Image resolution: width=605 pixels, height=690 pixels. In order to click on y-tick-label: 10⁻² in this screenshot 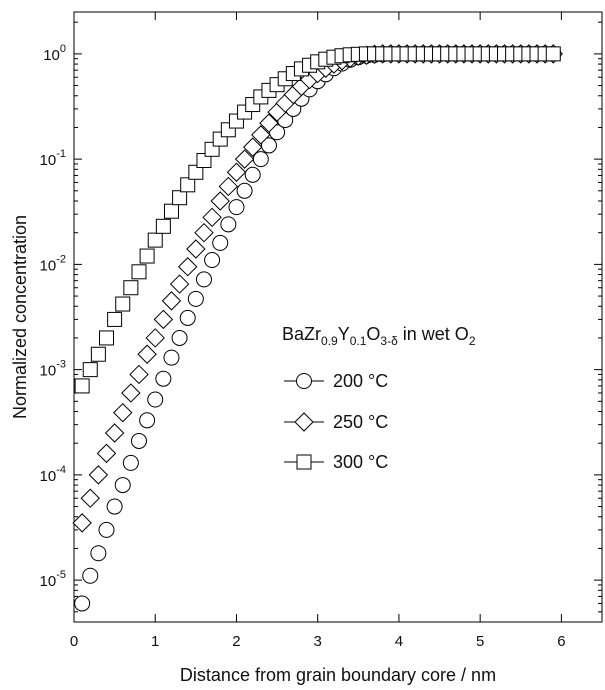, I will do `click(53, 263)`.